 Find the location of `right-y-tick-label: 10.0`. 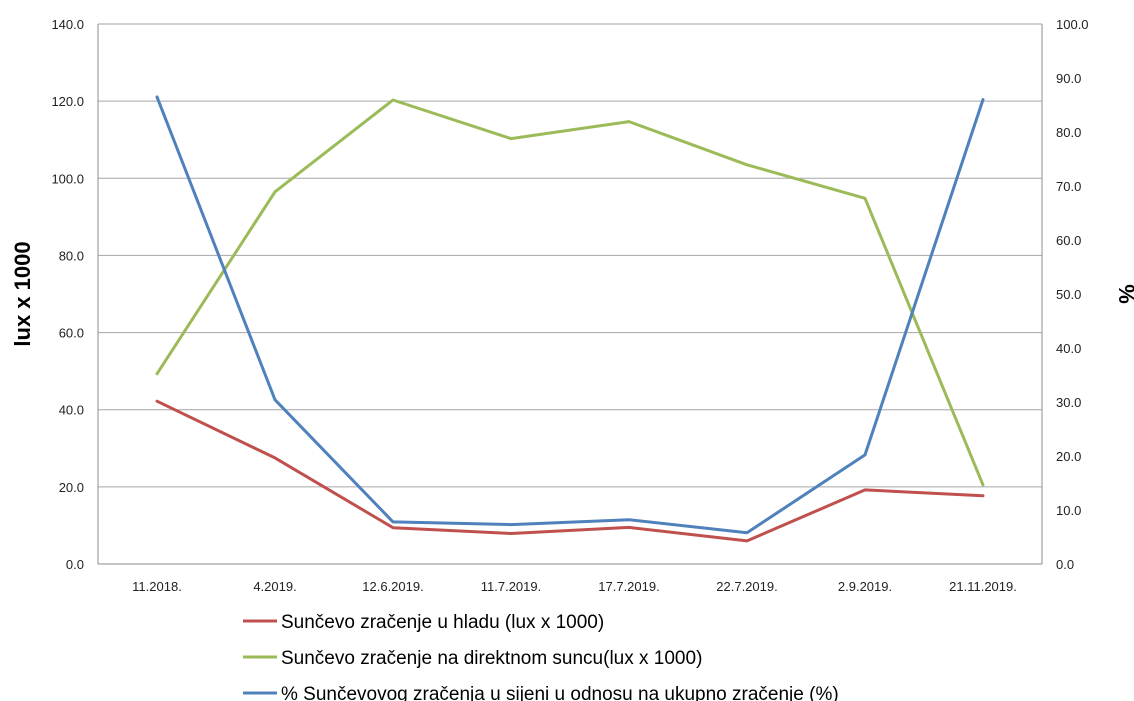

right-y-tick-label: 10.0 is located at coordinates (1068, 510).